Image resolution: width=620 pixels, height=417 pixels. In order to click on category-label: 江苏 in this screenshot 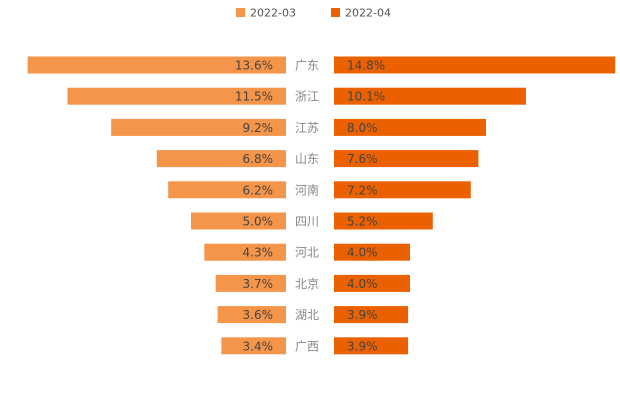, I will do `click(307, 128)`.